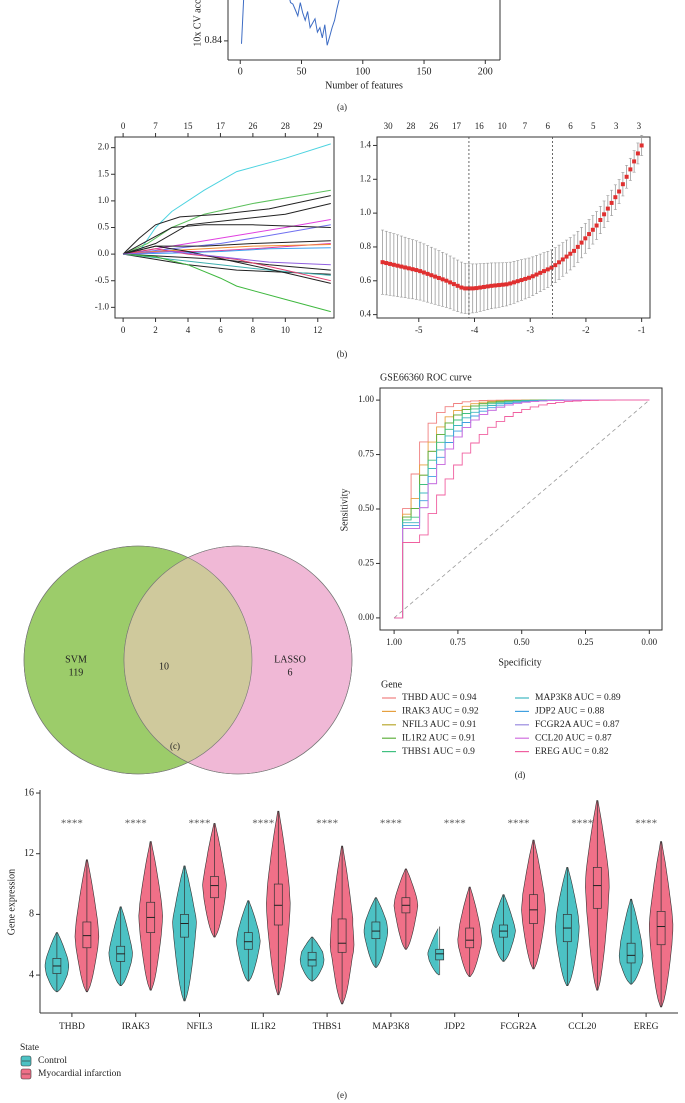 The width and height of the screenshot is (685, 1103). What do you see at coordinates (104, 200) in the screenshot?
I see `b1-y-tick-label: 1.0` at bounding box center [104, 200].